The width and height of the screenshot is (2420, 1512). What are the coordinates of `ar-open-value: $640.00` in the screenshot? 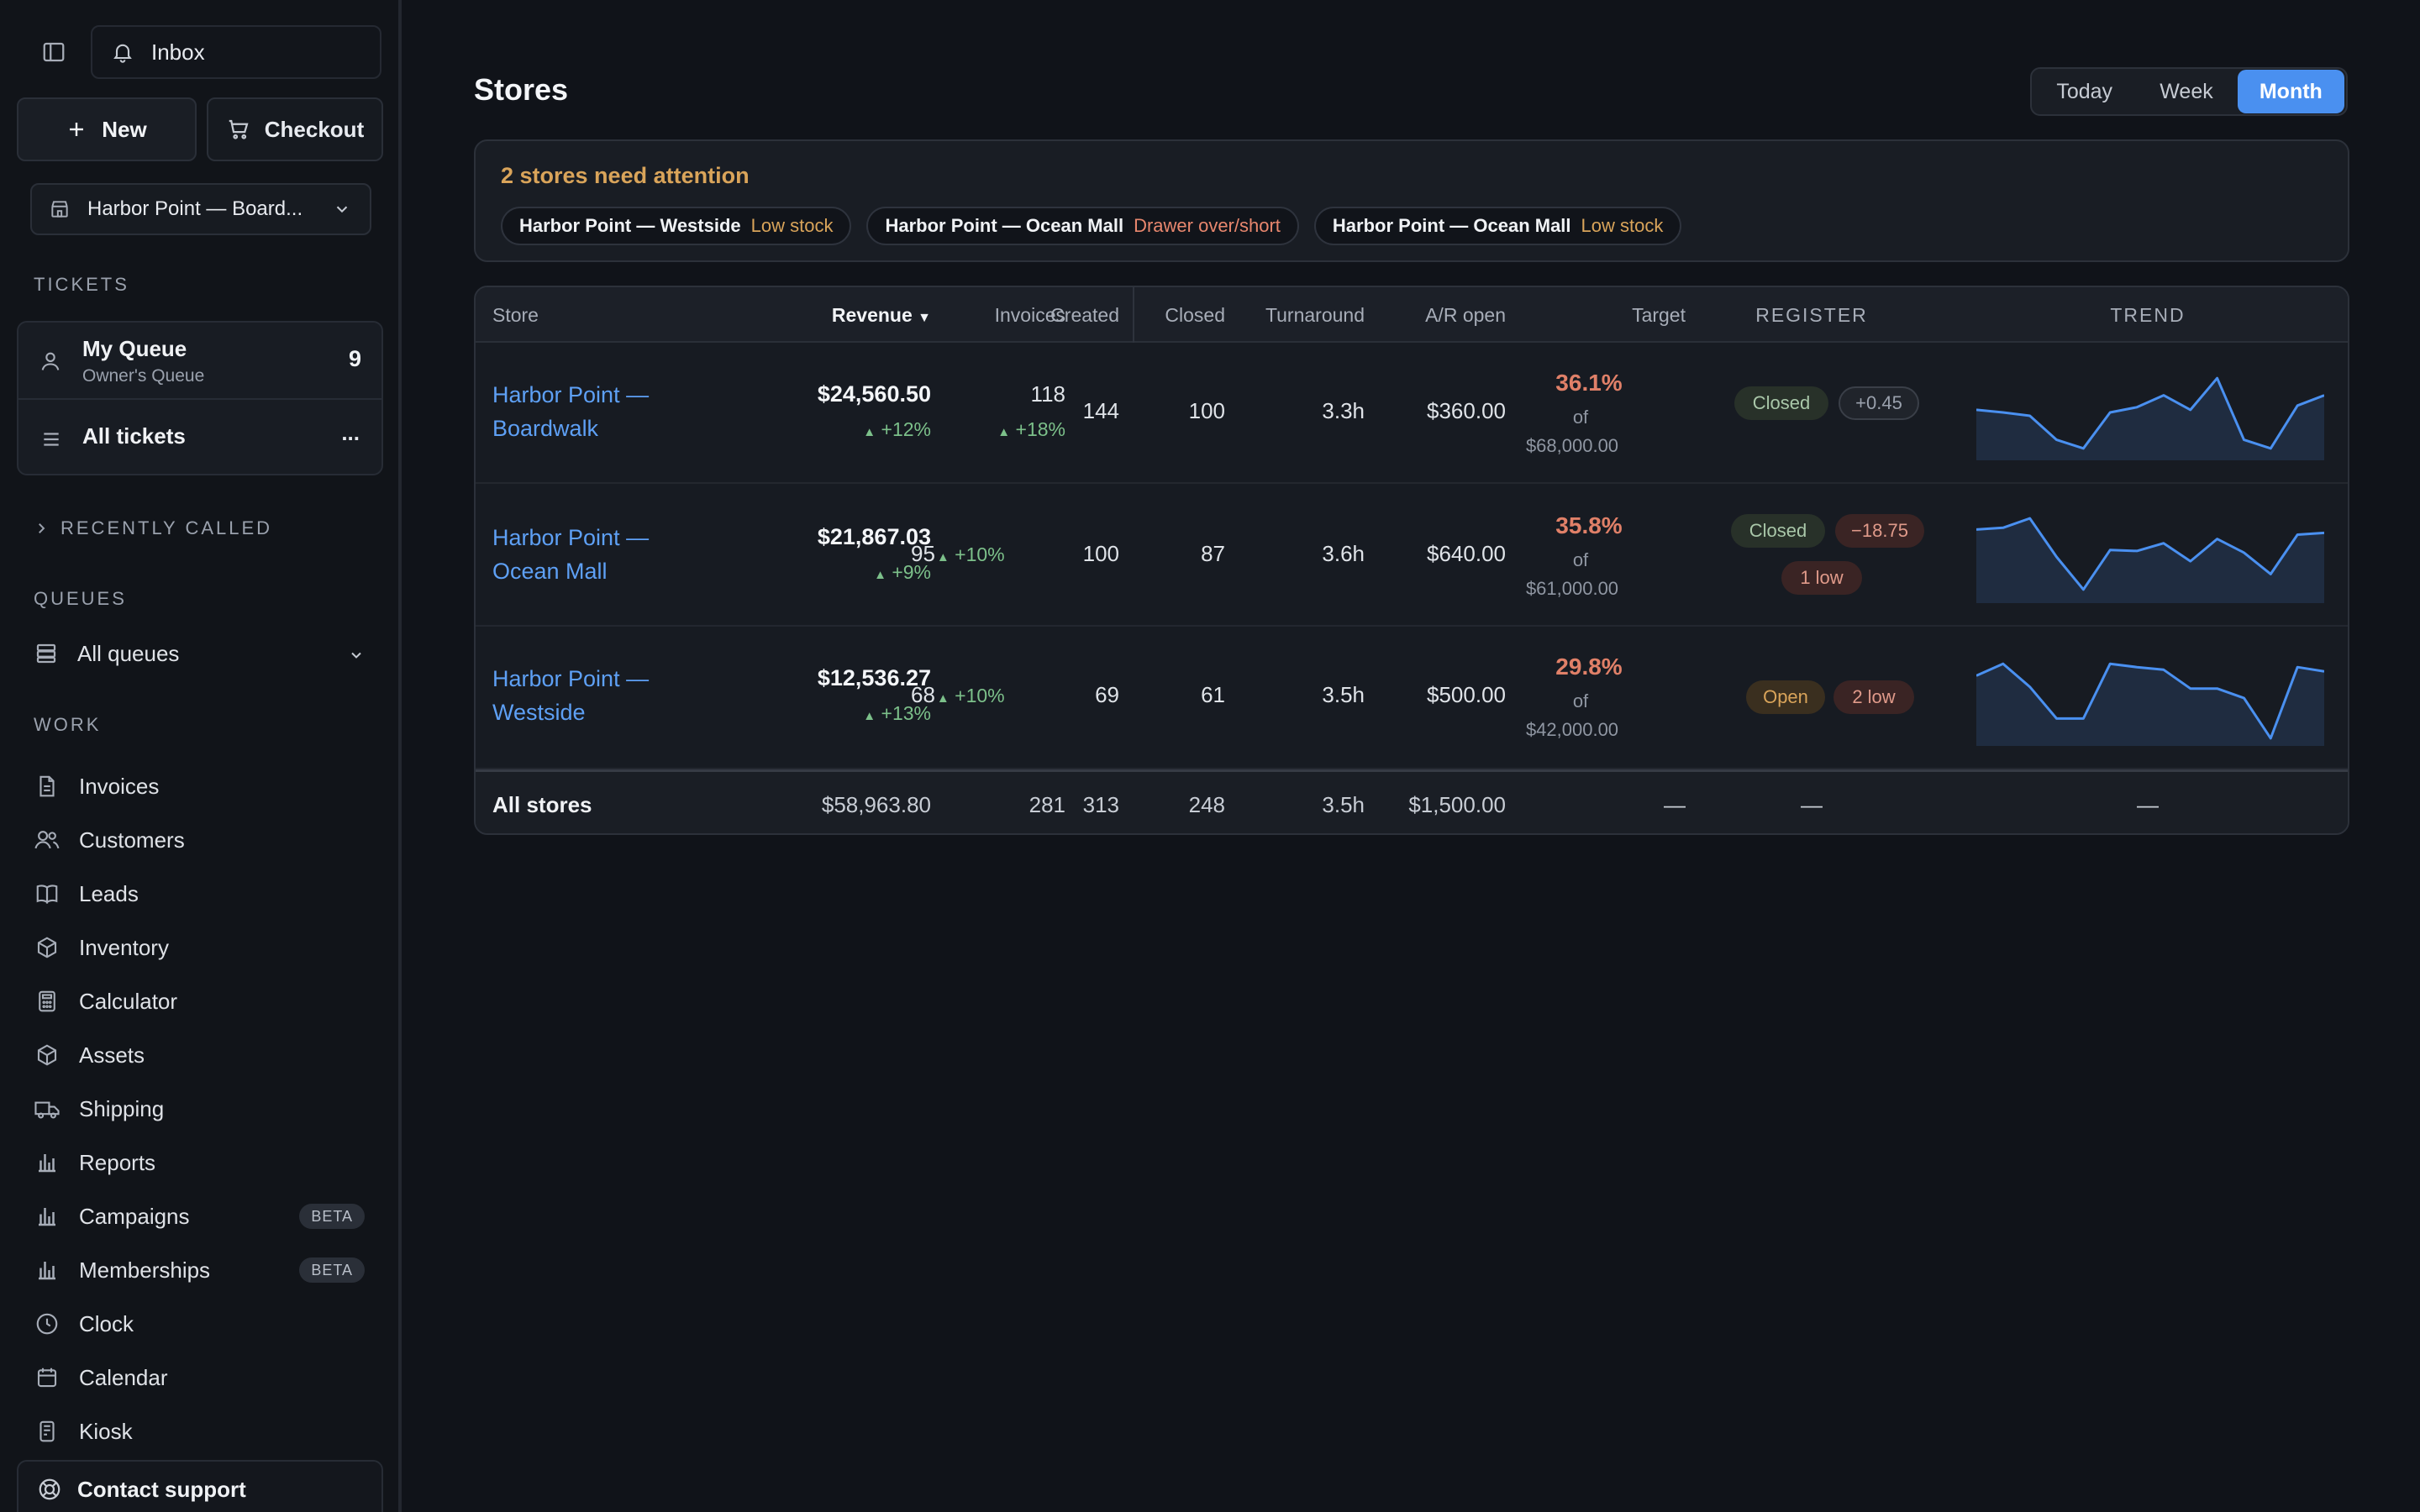 It's located at (1467, 553).